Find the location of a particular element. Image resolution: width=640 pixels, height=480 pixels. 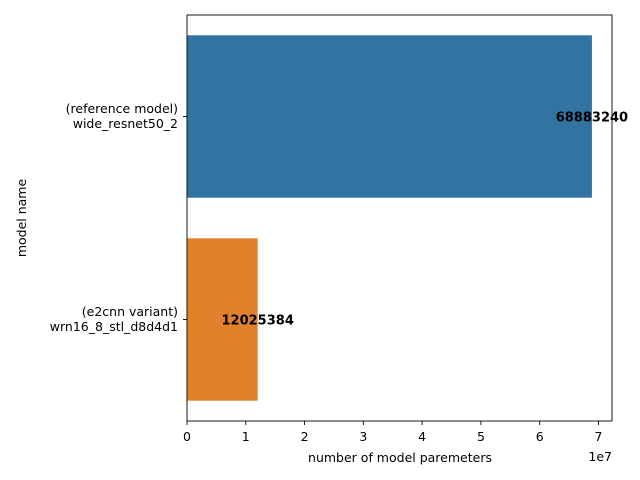

x-tick-label-6: 6 is located at coordinates (540, 436).